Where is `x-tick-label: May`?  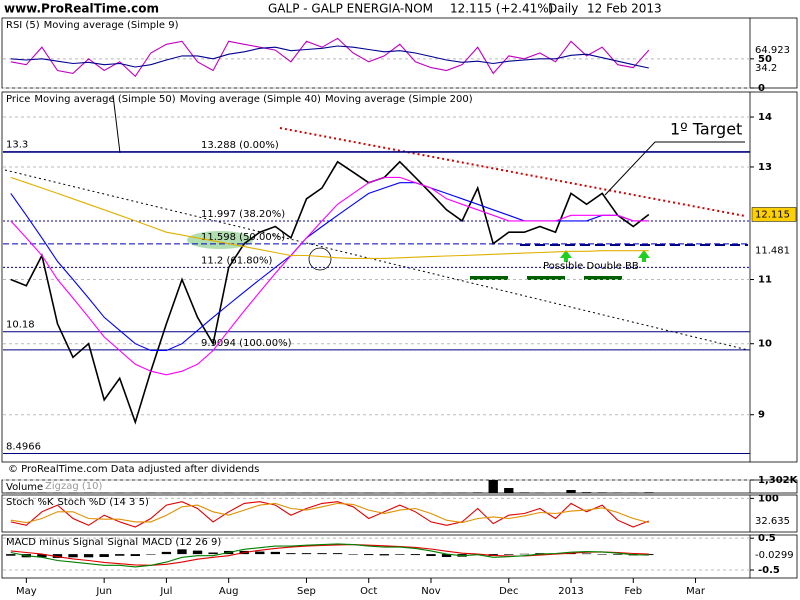
x-tick-label: May is located at coordinates (26, 591).